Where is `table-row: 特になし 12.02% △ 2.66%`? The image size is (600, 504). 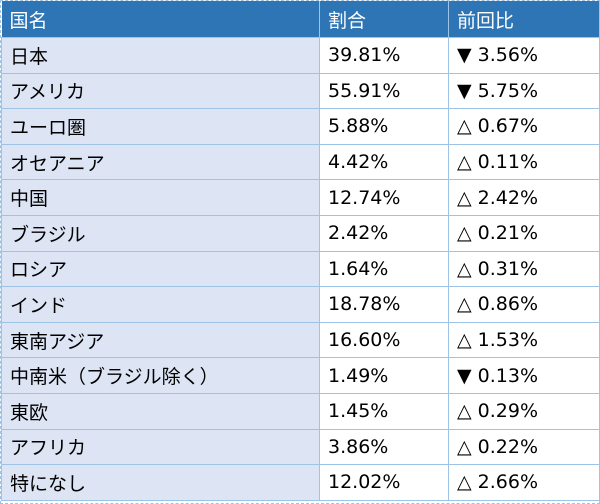 table-row: 特になし 12.02% △ 2.66% is located at coordinates (300, 482).